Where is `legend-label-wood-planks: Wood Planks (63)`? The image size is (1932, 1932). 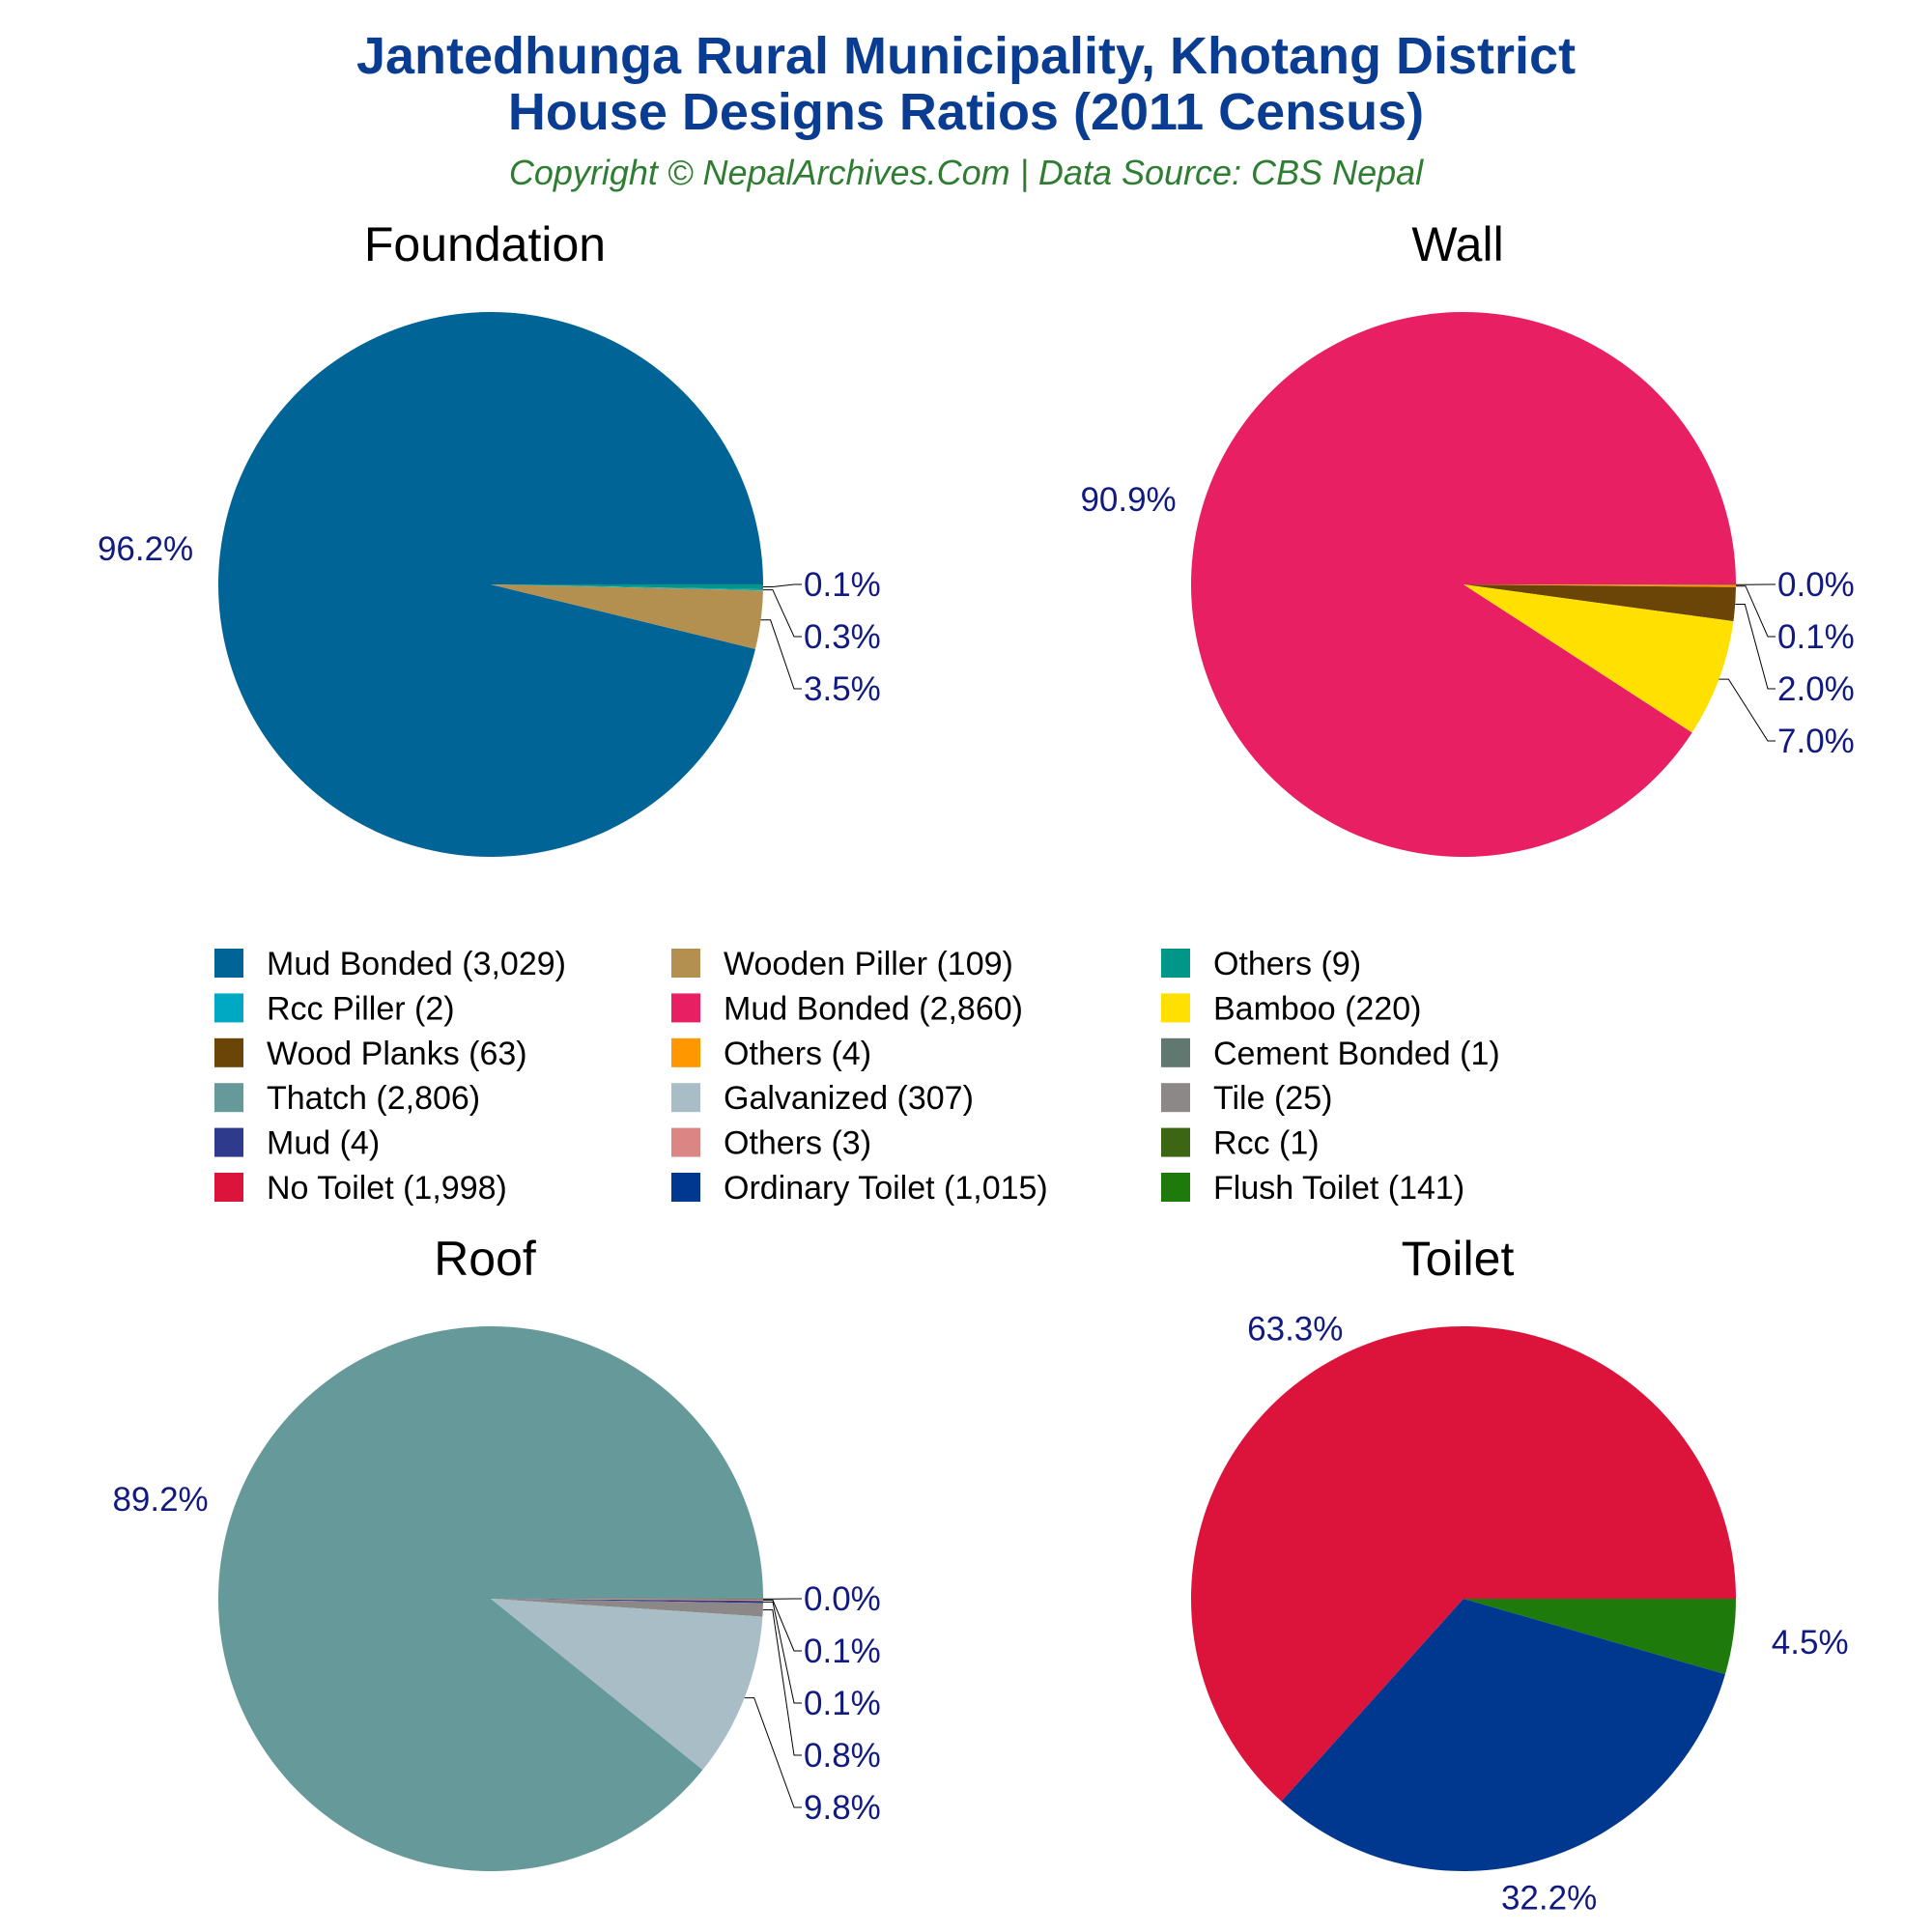
legend-label-wood-planks: Wood Planks (63) is located at coordinates (397, 1054).